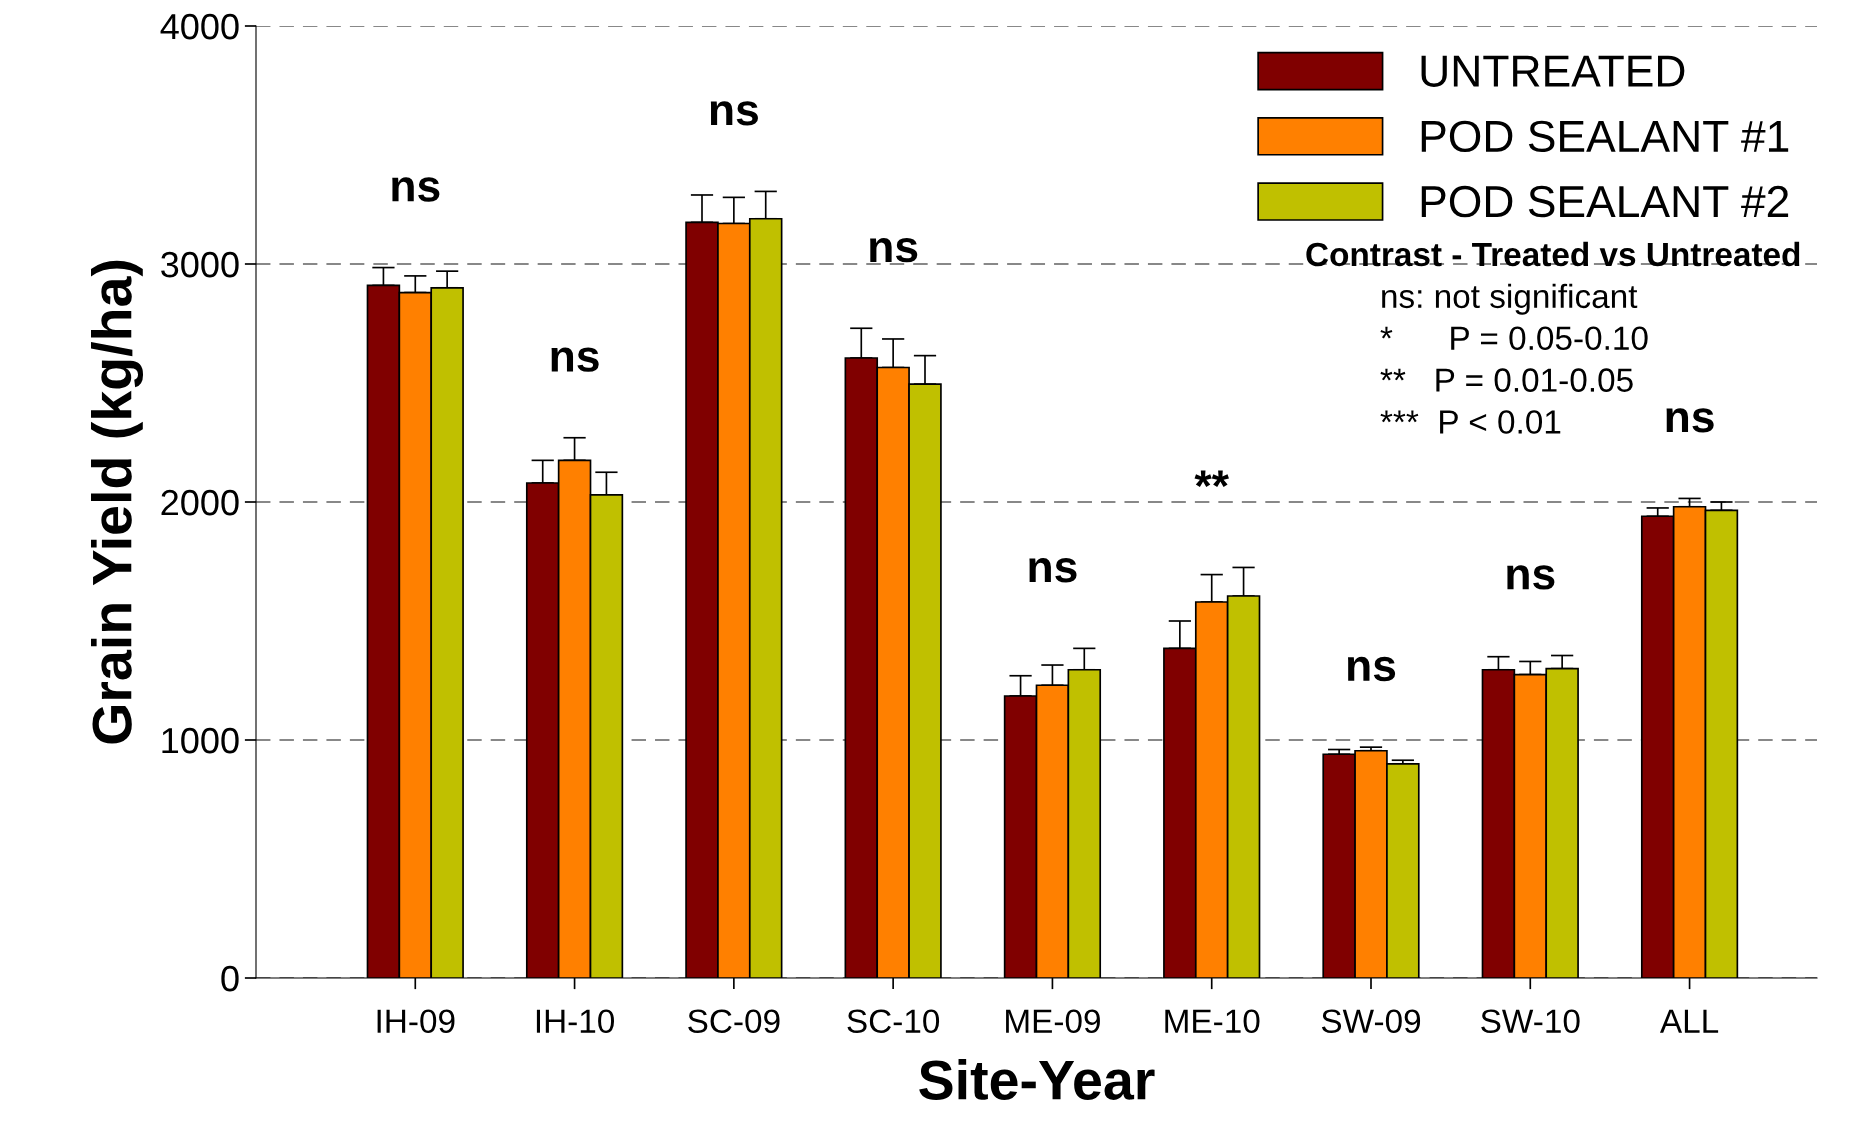 The image size is (1856, 1144). Describe the element at coordinates (575, 1021) in the screenshot. I see `x-tick-label: IH-10` at that location.